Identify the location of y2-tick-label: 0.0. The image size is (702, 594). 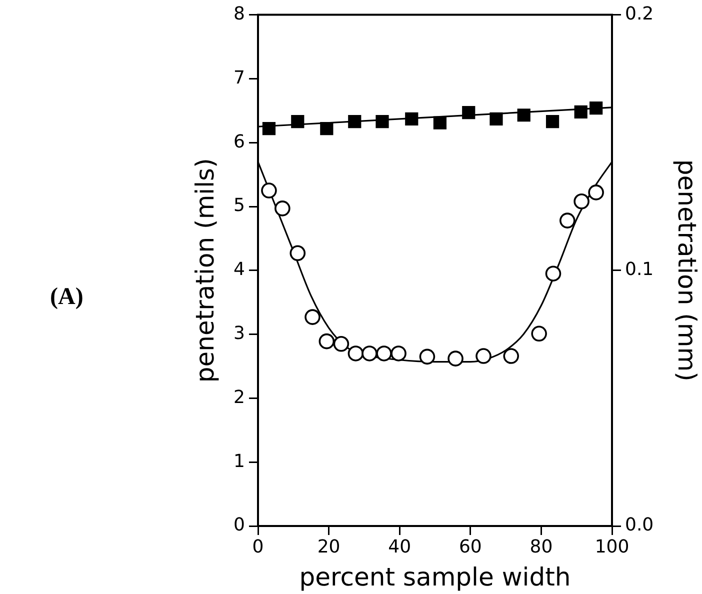
(639, 525).